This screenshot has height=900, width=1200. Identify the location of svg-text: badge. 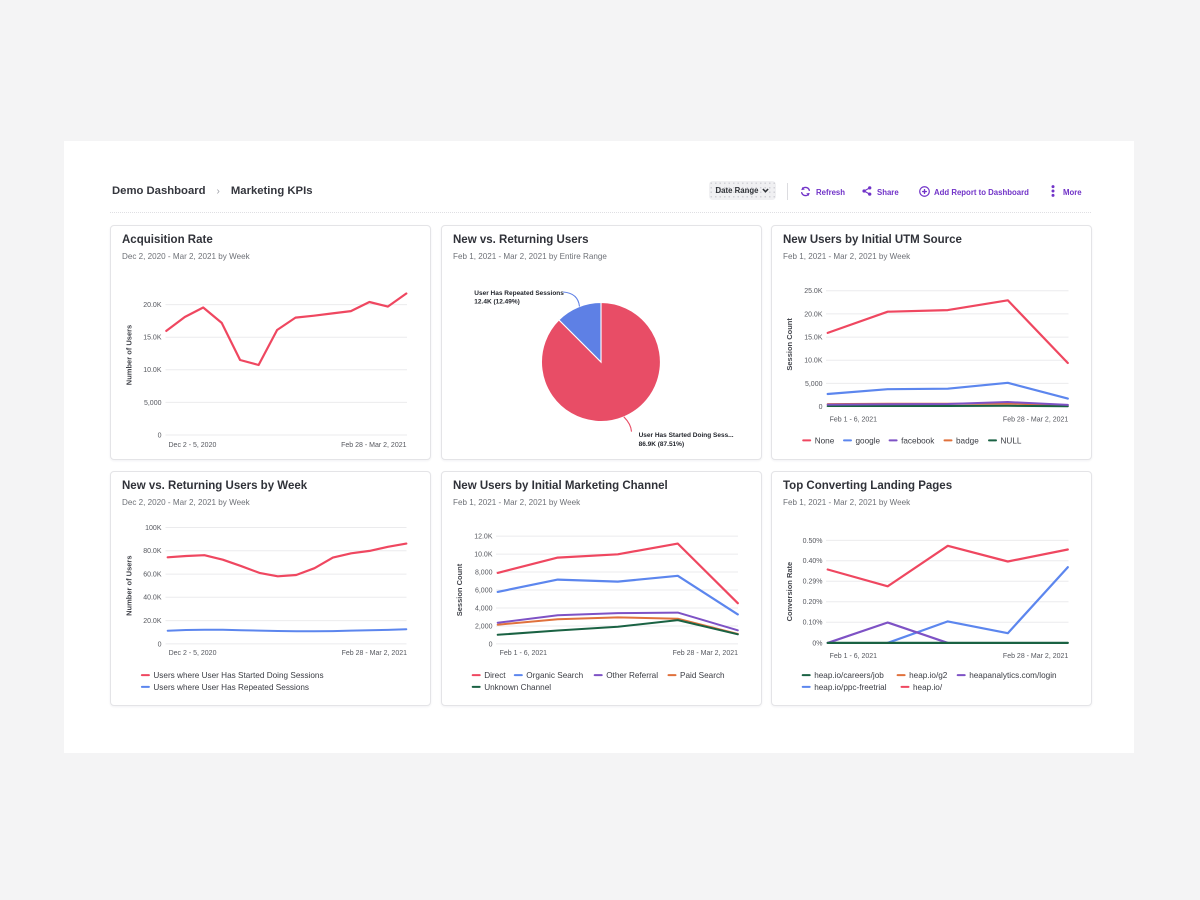
(967, 440).